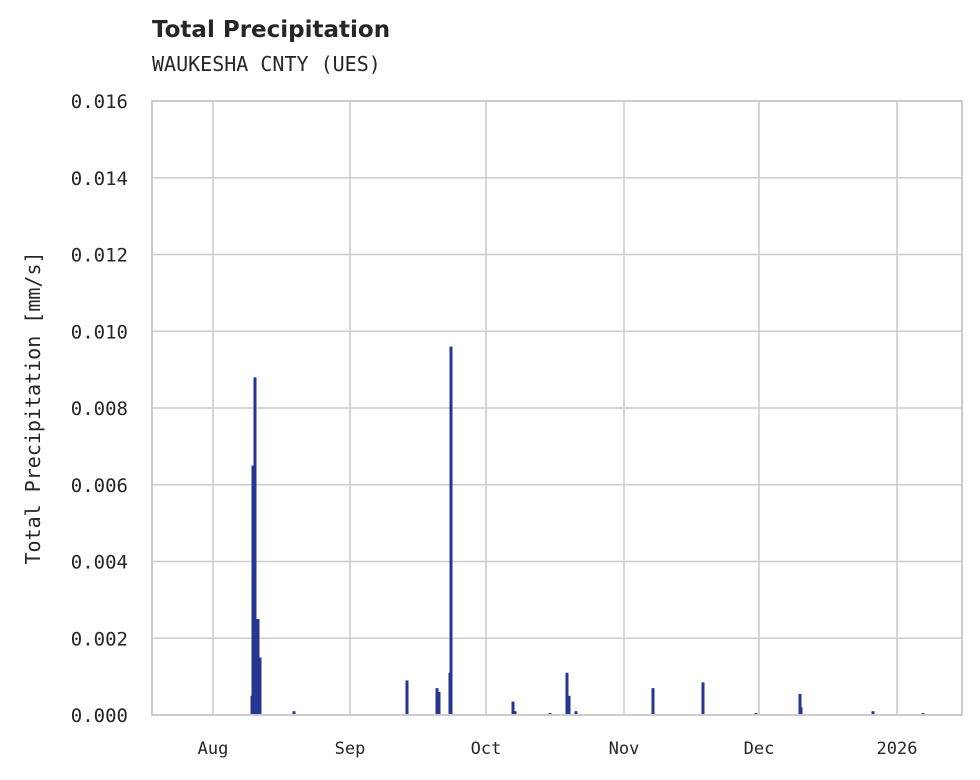  Describe the element at coordinates (213, 749) in the screenshot. I see `x-tick-label: Aug` at that location.